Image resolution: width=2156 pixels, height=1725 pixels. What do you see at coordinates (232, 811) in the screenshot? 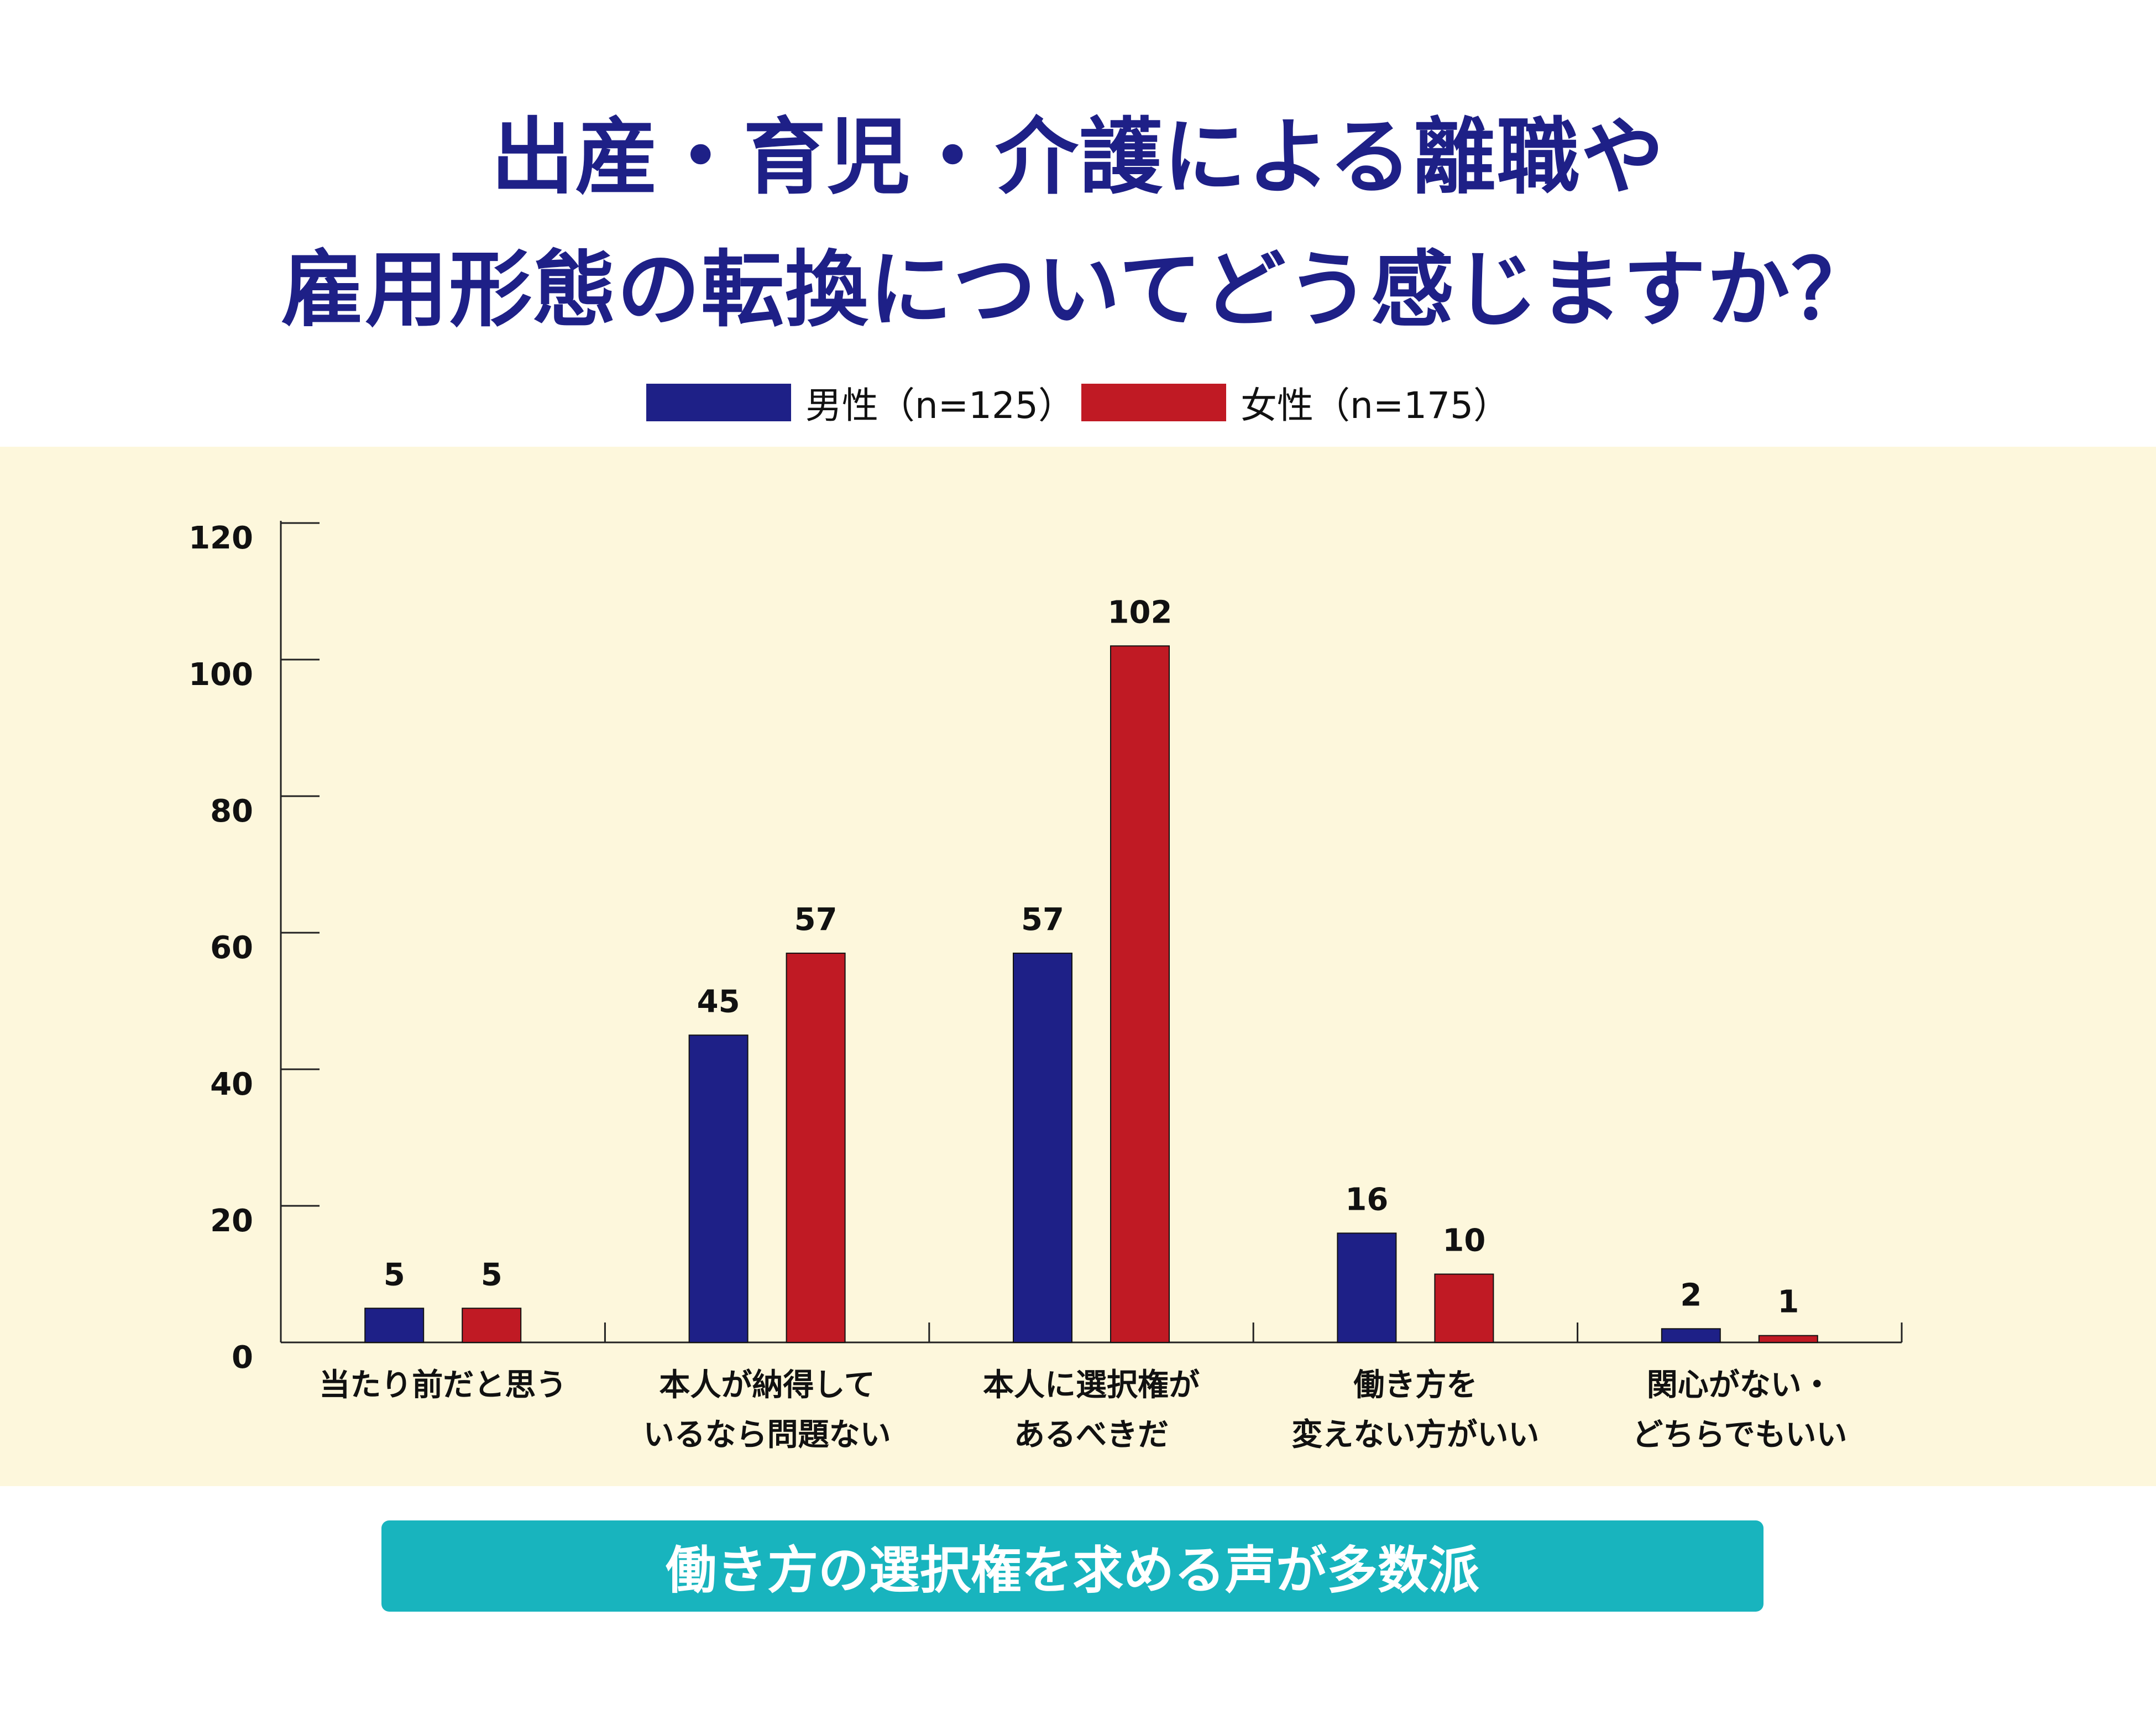
I see `y-tick-label: 80` at bounding box center [232, 811].